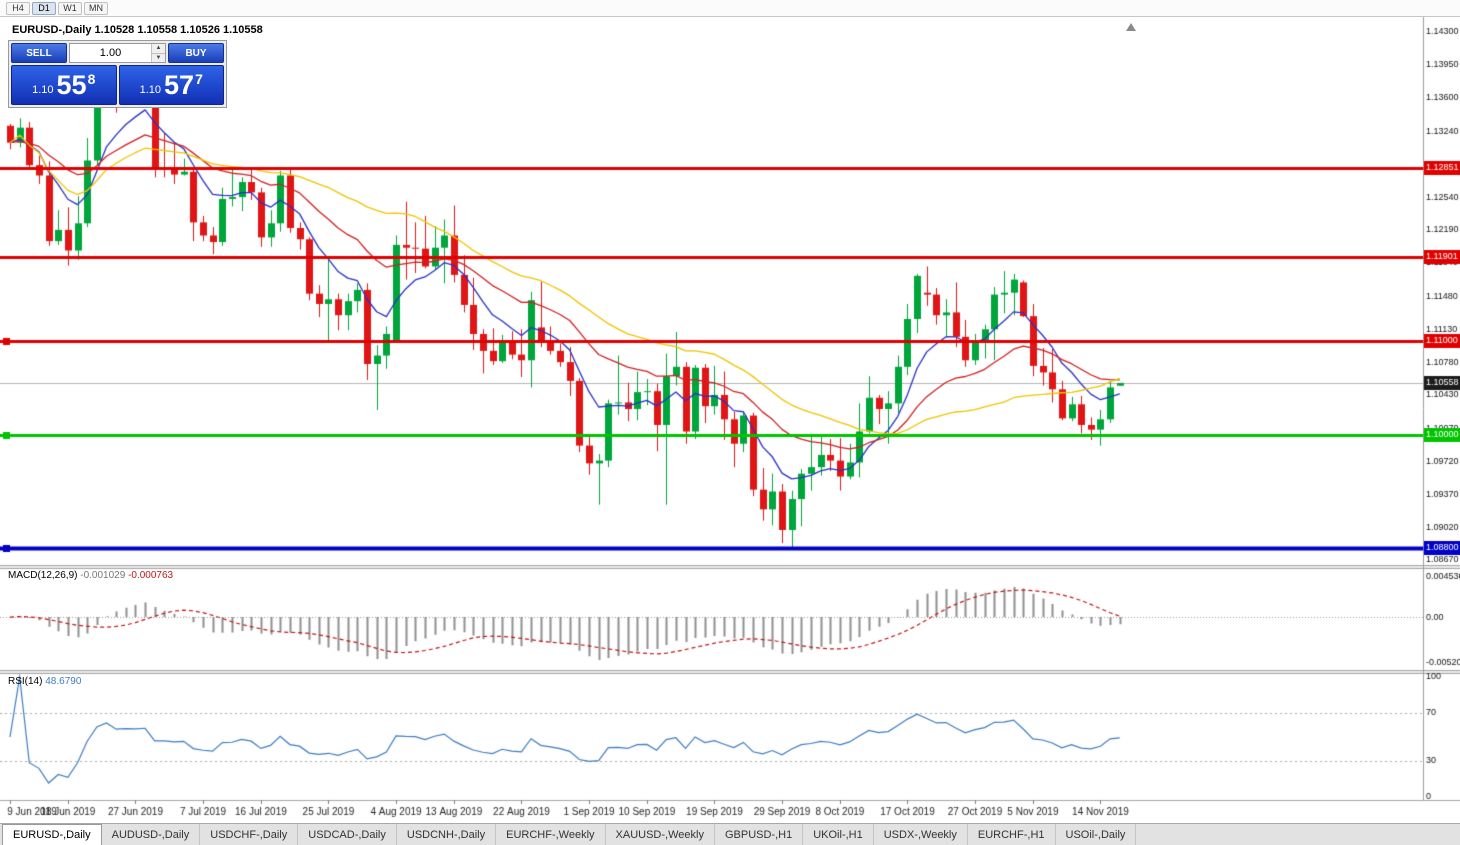  I want to click on timeframe-button-d1: D1, so click(44, 8).